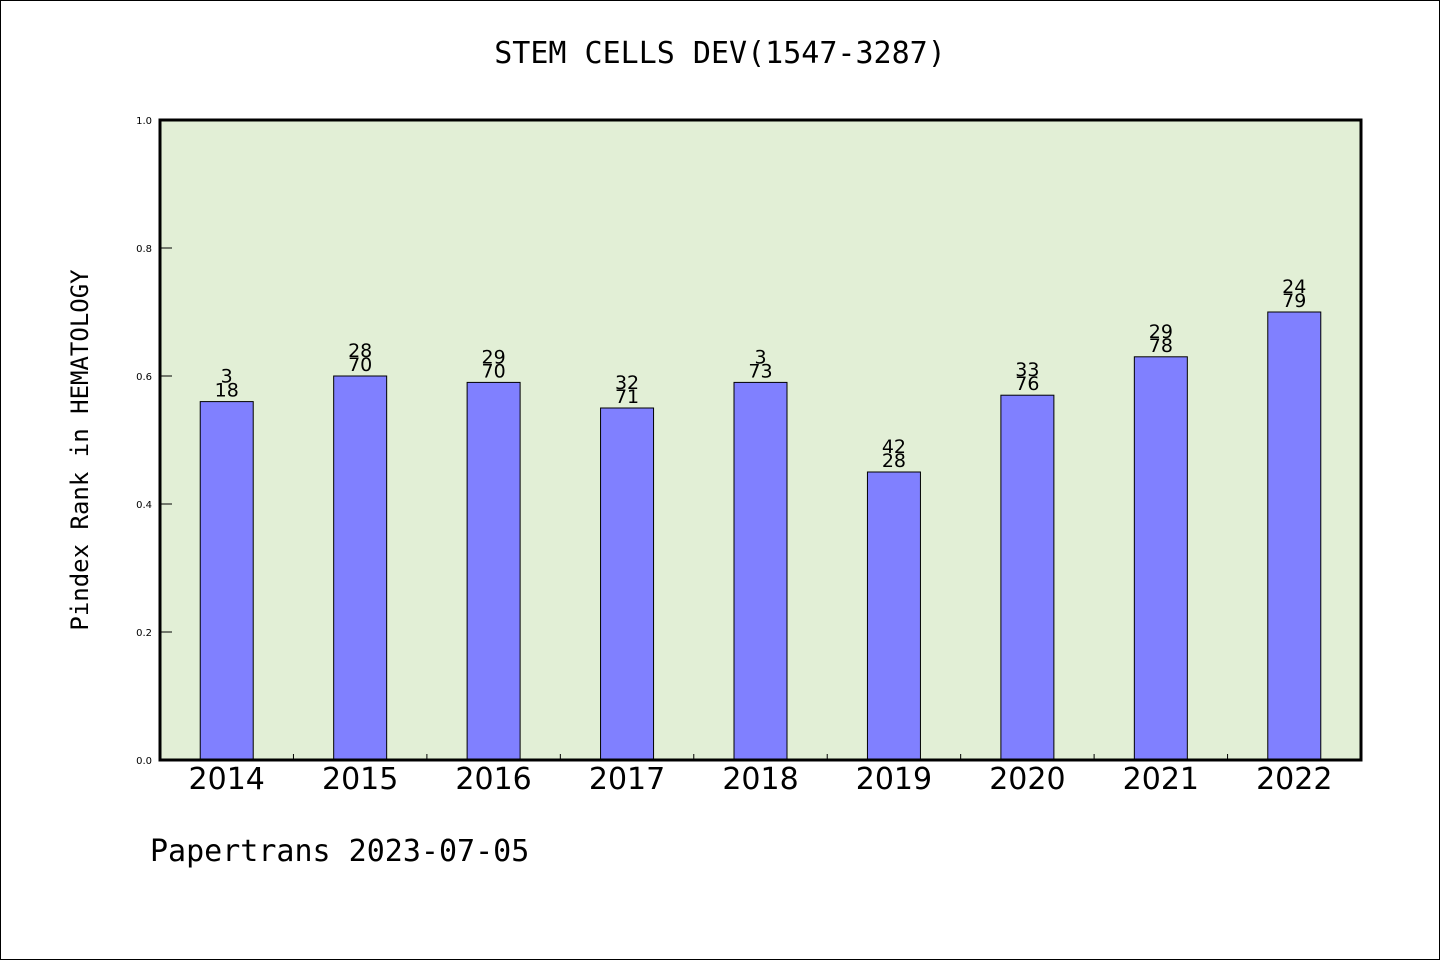  Describe the element at coordinates (1294, 287) in the screenshot. I see `data-label-top: 24` at that location.